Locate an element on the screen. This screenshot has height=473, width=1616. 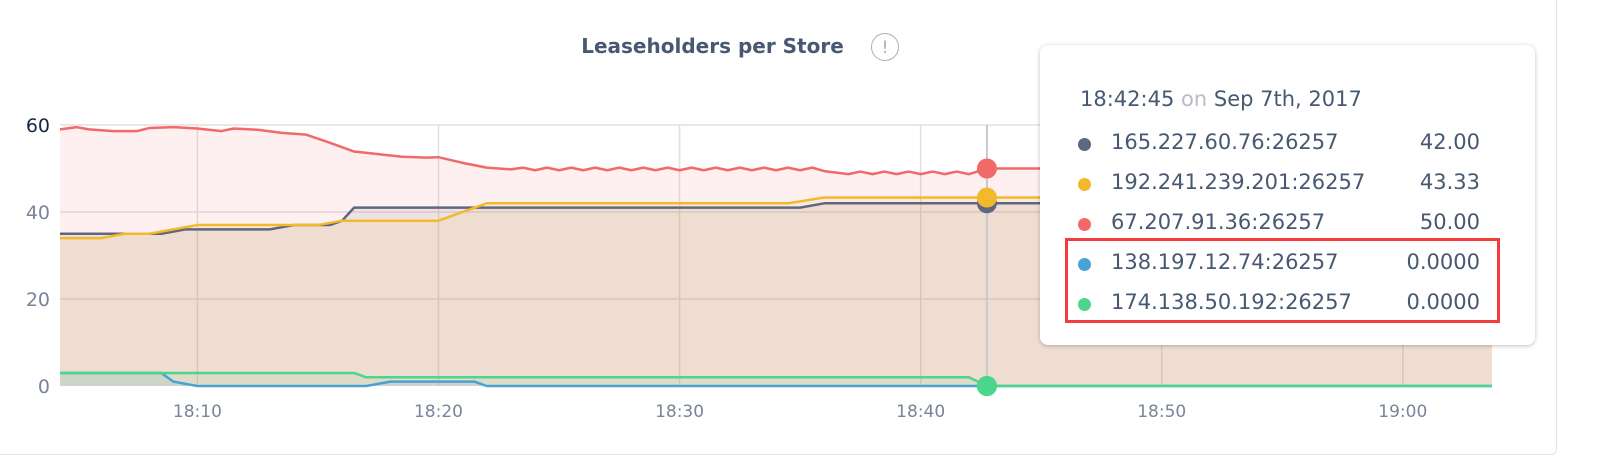
x-tick-label: 18:40 is located at coordinates (920, 412).